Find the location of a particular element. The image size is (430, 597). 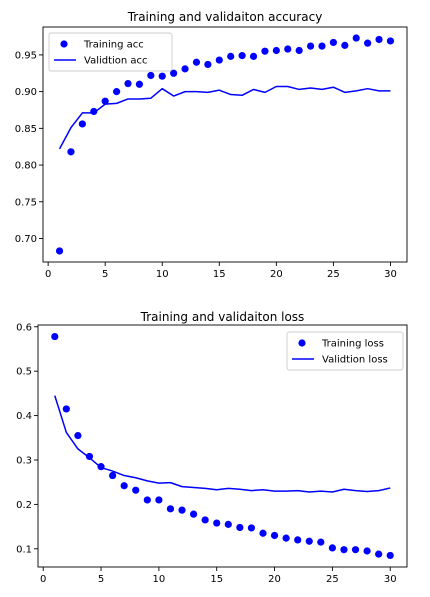

y-tick-label: 0.85 is located at coordinates (26, 129).